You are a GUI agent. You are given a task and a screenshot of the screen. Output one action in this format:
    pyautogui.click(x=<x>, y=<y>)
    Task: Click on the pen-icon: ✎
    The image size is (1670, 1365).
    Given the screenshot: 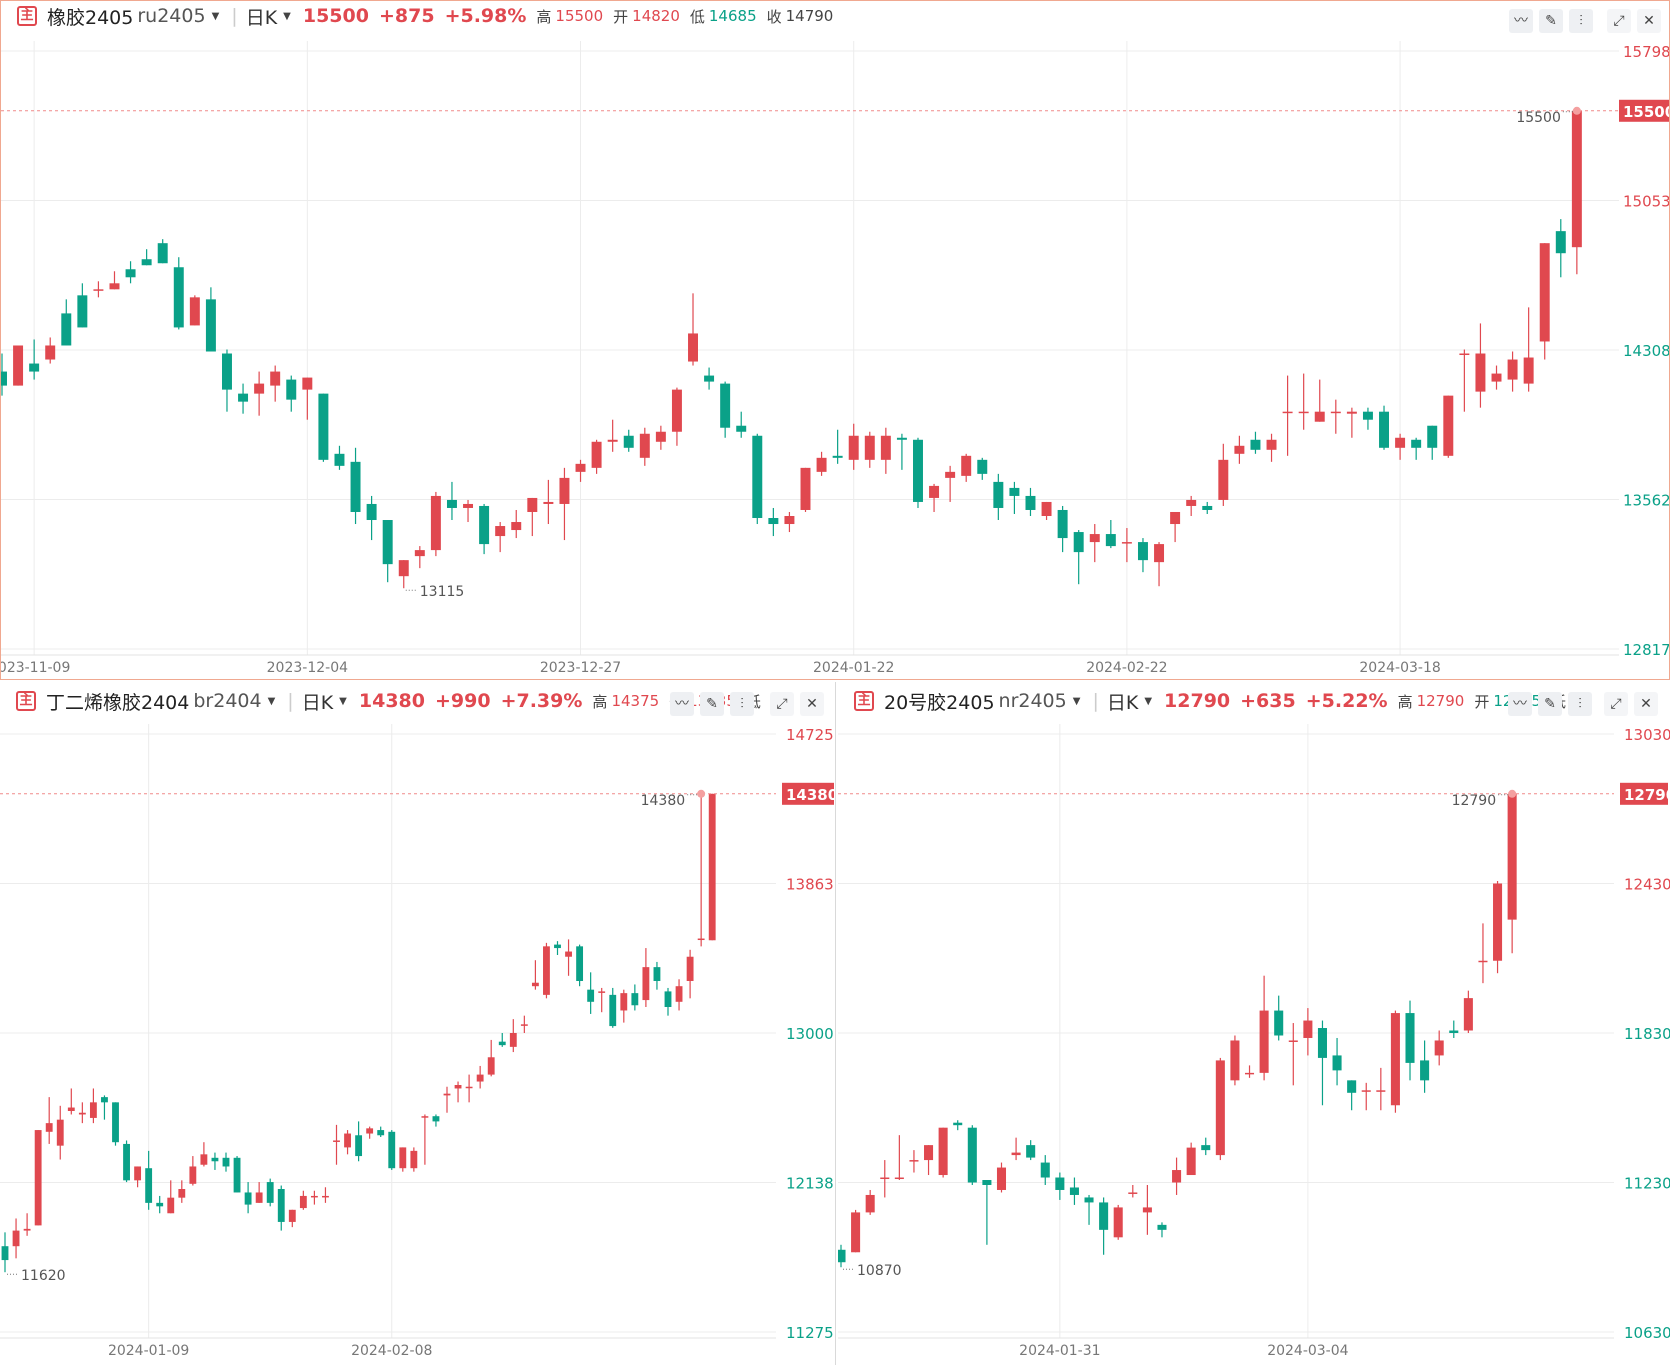 What is the action you would take?
    pyautogui.click(x=1550, y=704)
    